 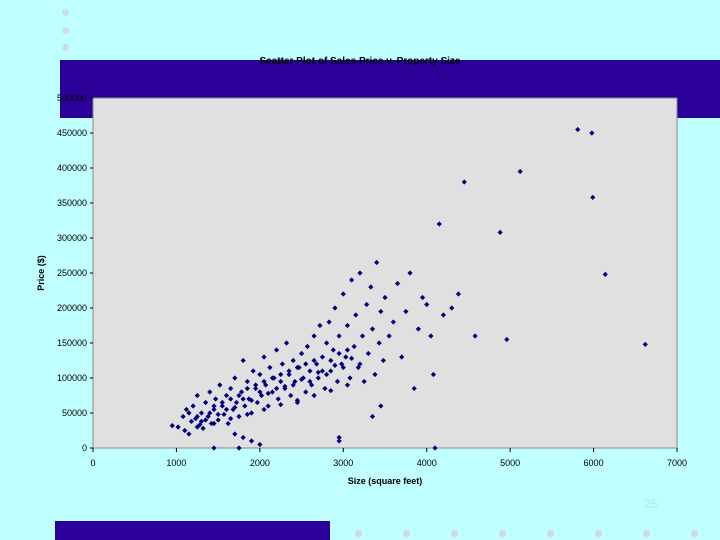 What do you see at coordinates (176, 463) in the screenshot?
I see `x-tick-label: 1000` at bounding box center [176, 463].